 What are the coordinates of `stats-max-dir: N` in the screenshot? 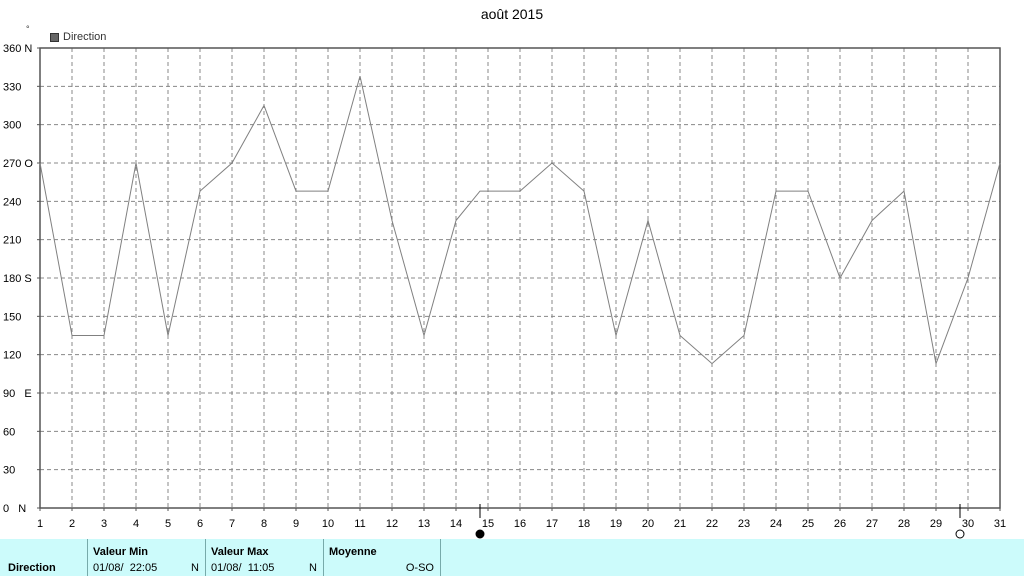 It's located at (313, 568).